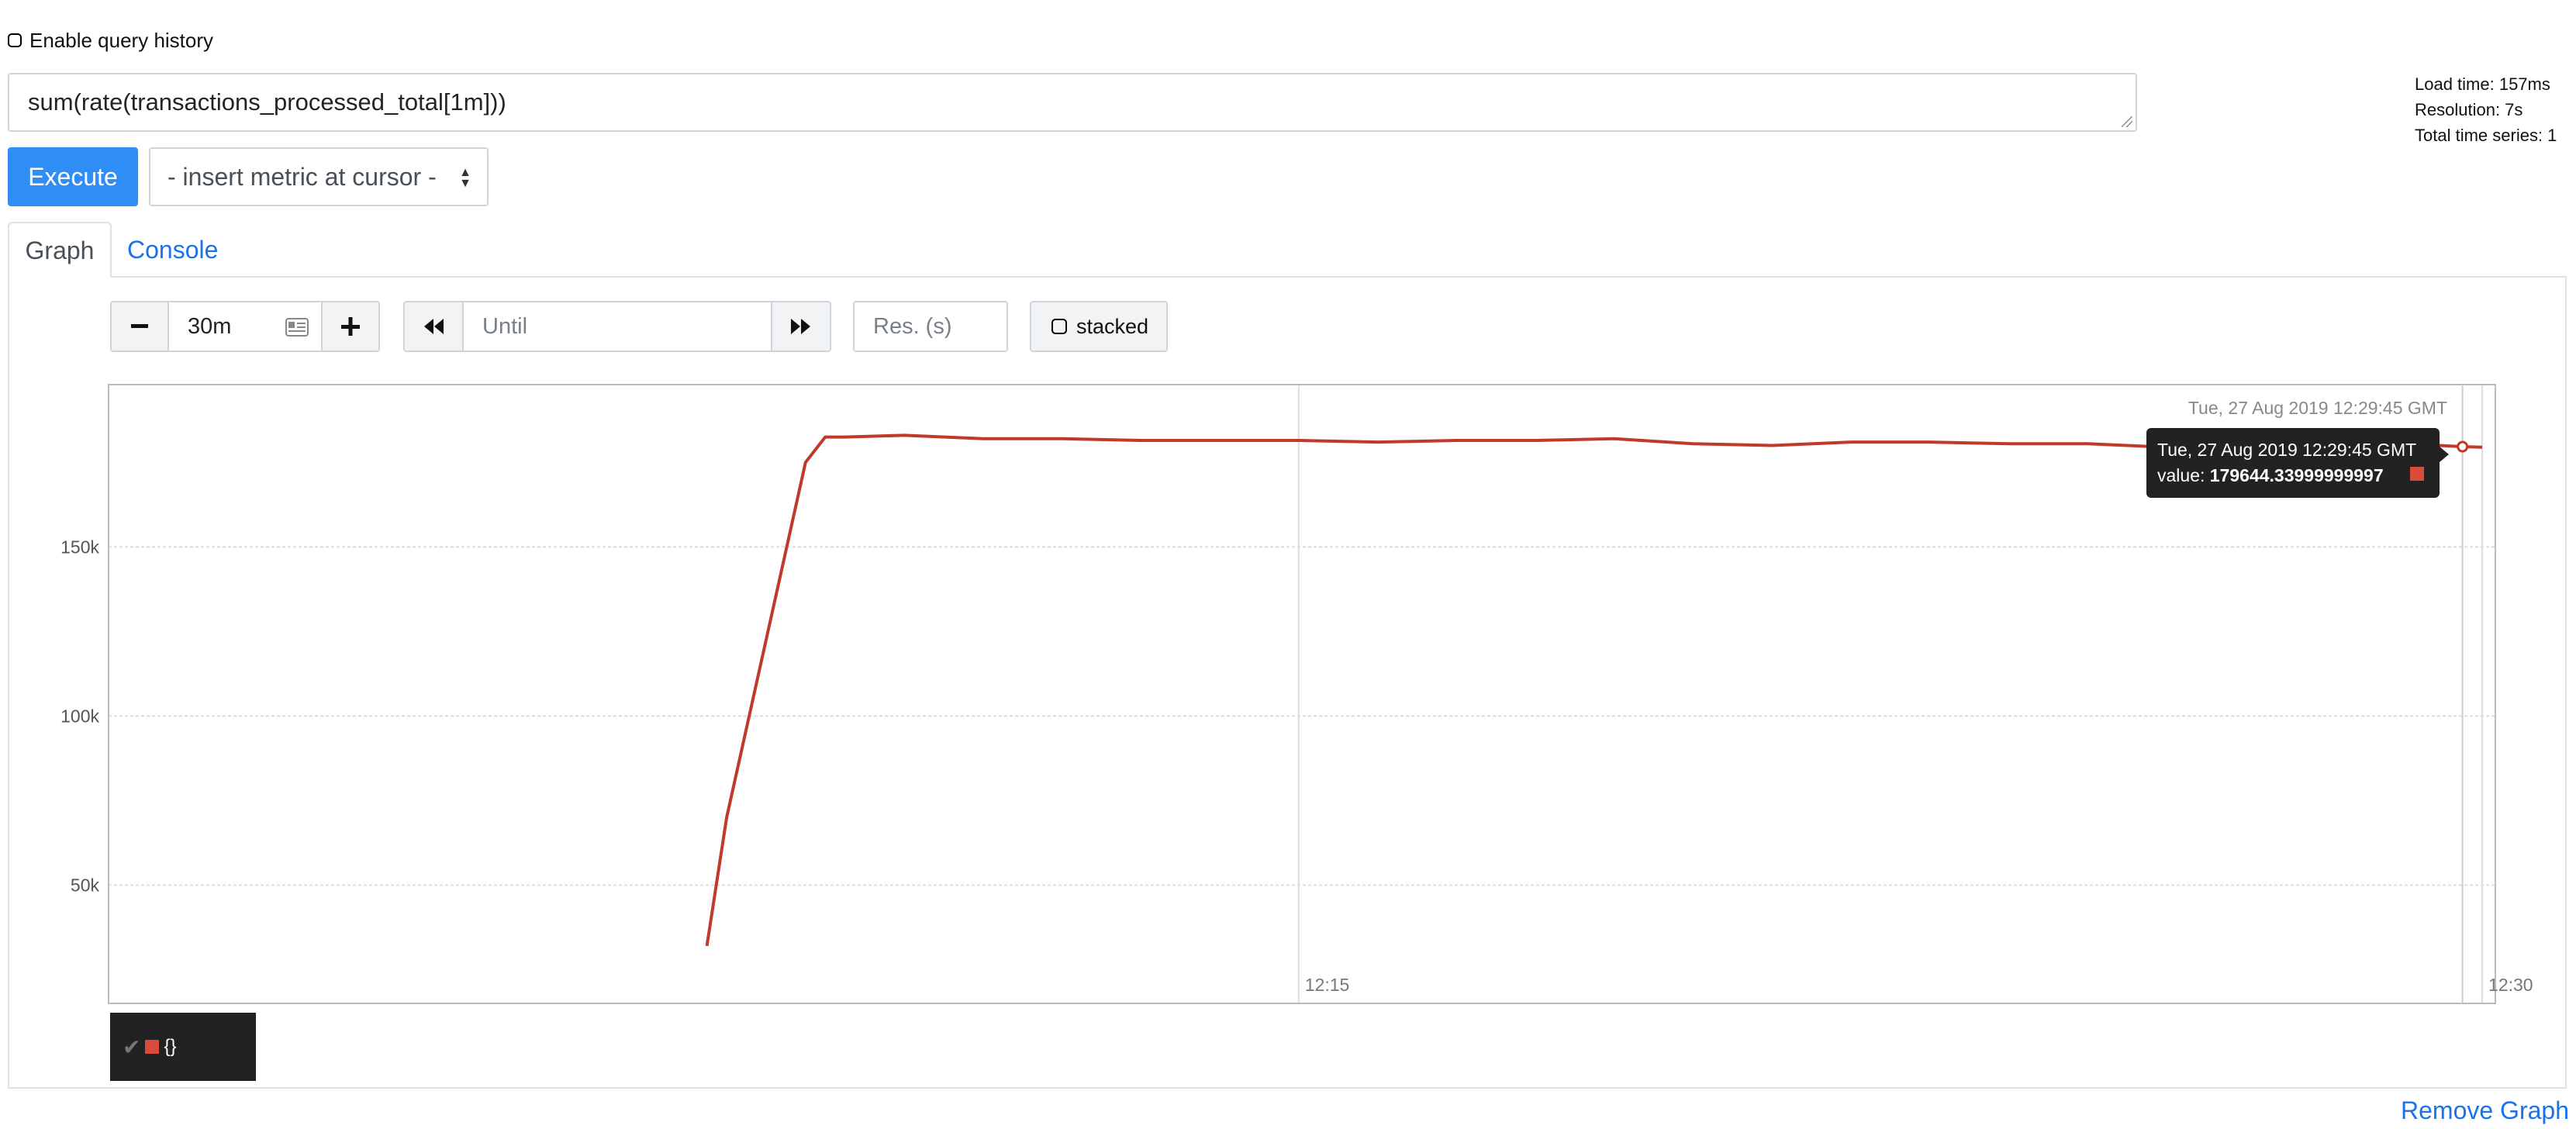  What do you see at coordinates (2417, 474) in the screenshot?
I see `series-swatch` at bounding box center [2417, 474].